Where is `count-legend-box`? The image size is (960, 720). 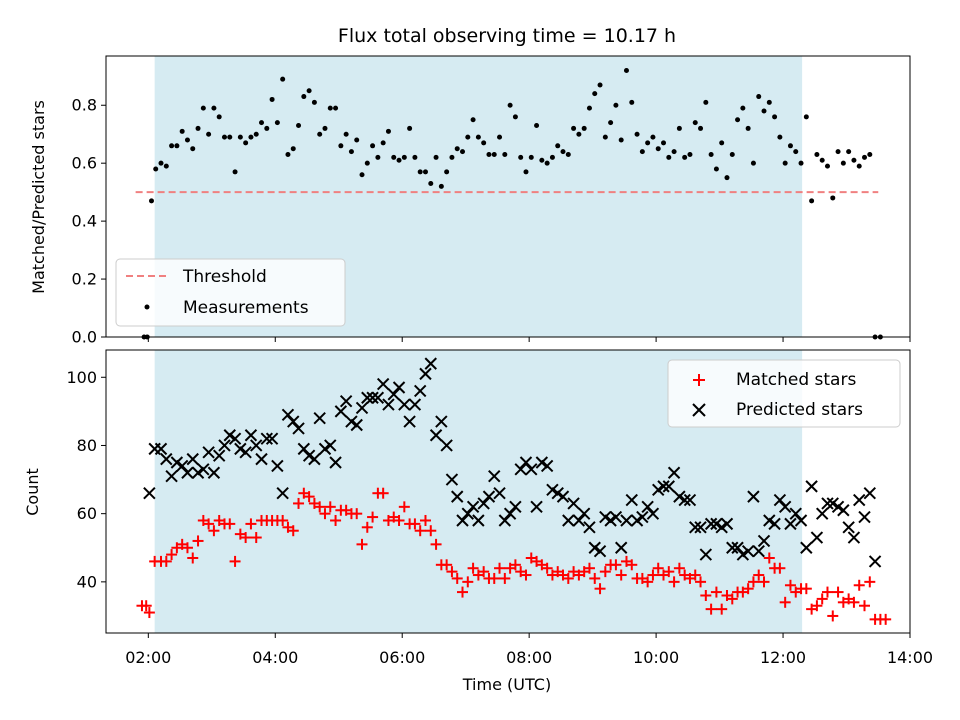
count-legend-box is located at coordinates (784, 393).